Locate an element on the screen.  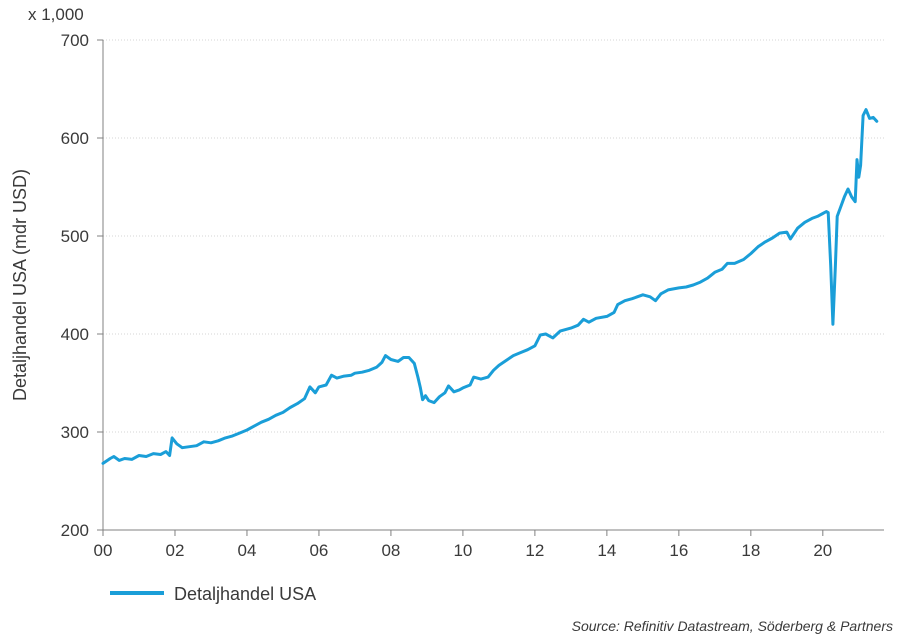
x-tick-label: 16 is located at coordinates (678, 550).